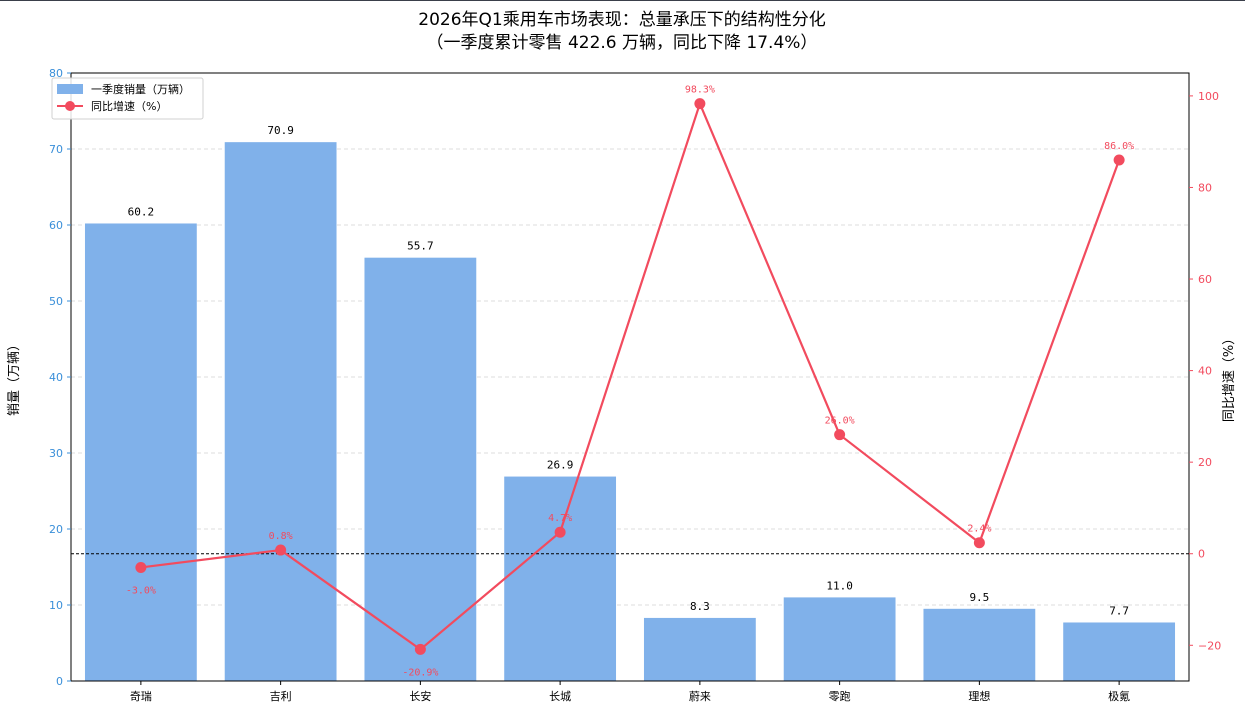 The height and width of the screenshot is (709, 1245). What do you see at coordinates (56, 377) in the screenshot?
I see `y-tick-label-40: 40` at bounding box center [56, 377].